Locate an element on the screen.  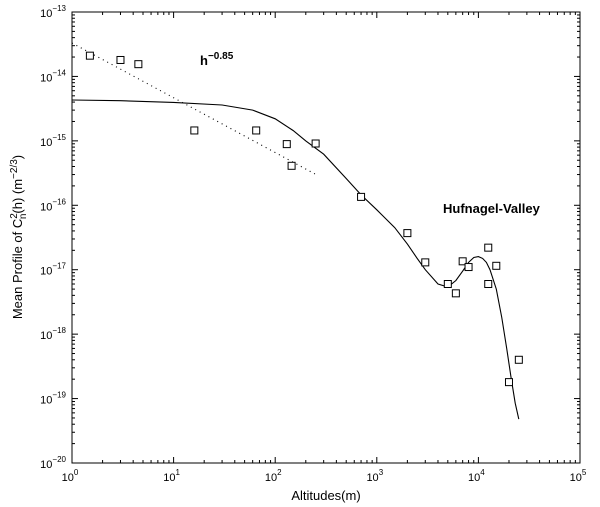
y-tick-label: 10−20 is located at coordinates (53, 463).